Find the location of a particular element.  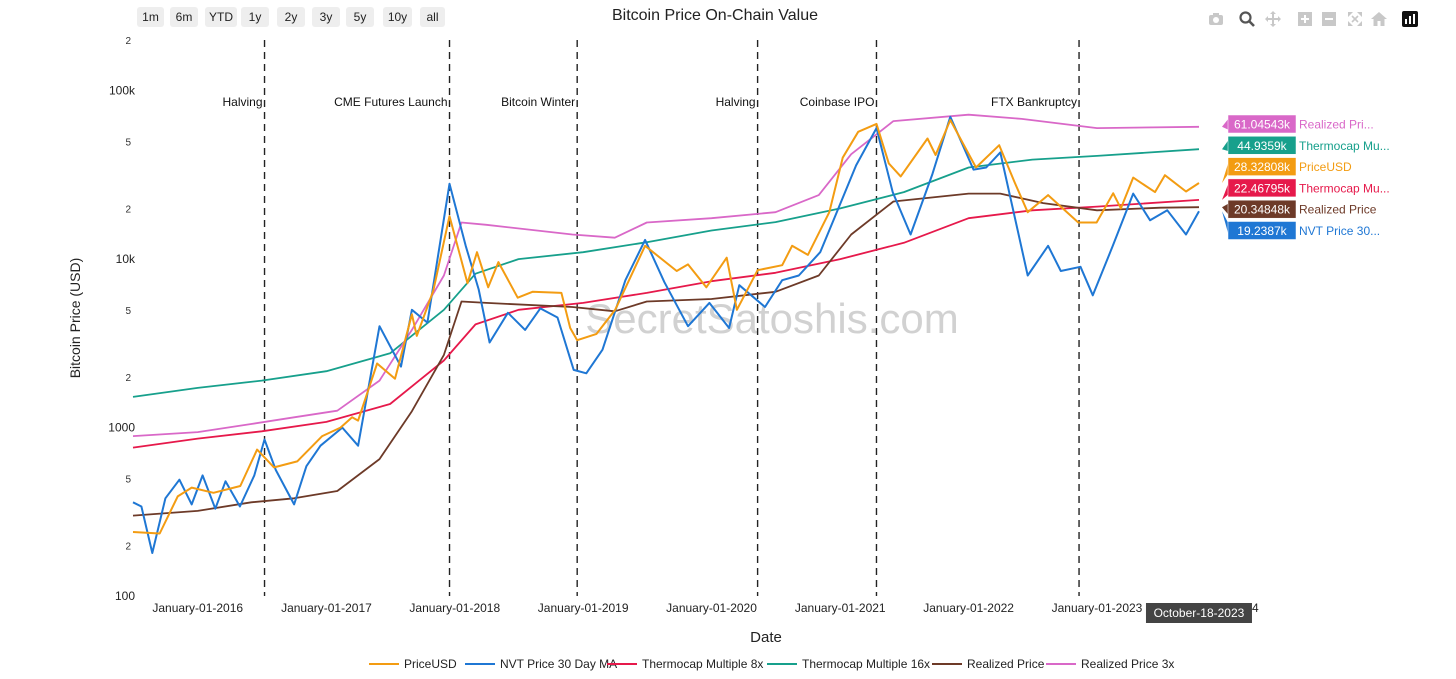

value-tag-value: 20.34848k is located at coordinates (1262, 210).